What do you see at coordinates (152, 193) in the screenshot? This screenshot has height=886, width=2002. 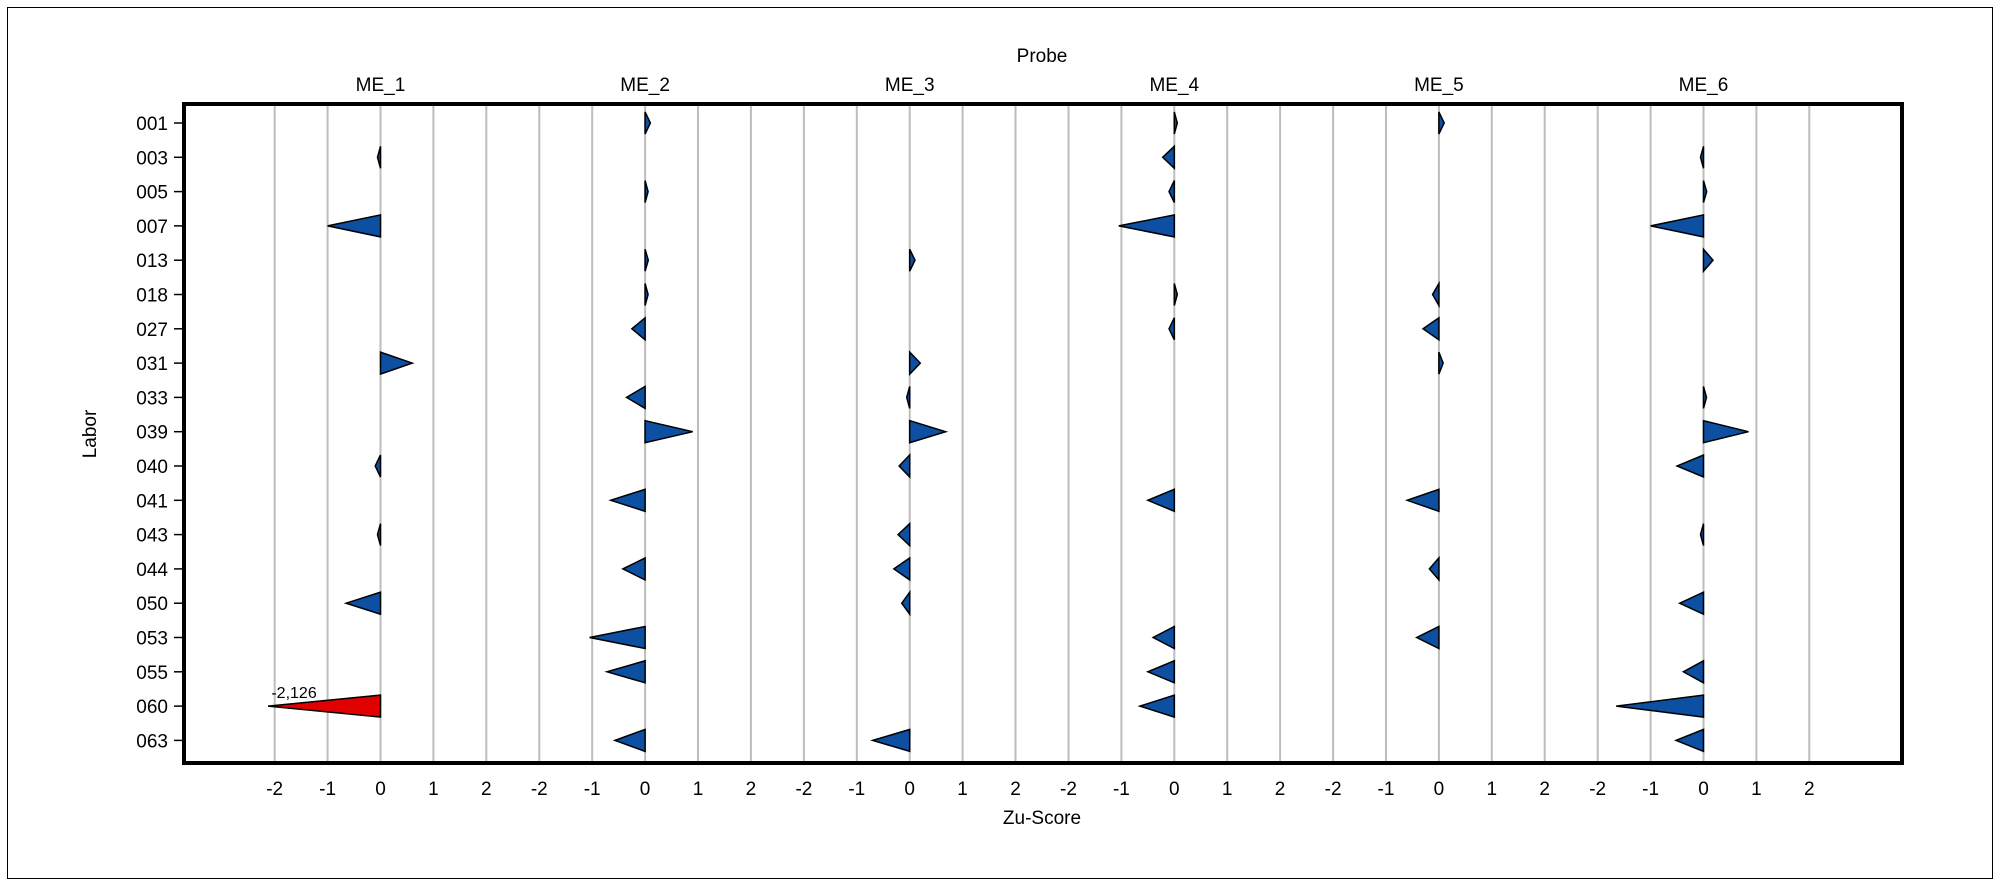 I see `y-tick-label: 005` at bounding box center [152, 193].